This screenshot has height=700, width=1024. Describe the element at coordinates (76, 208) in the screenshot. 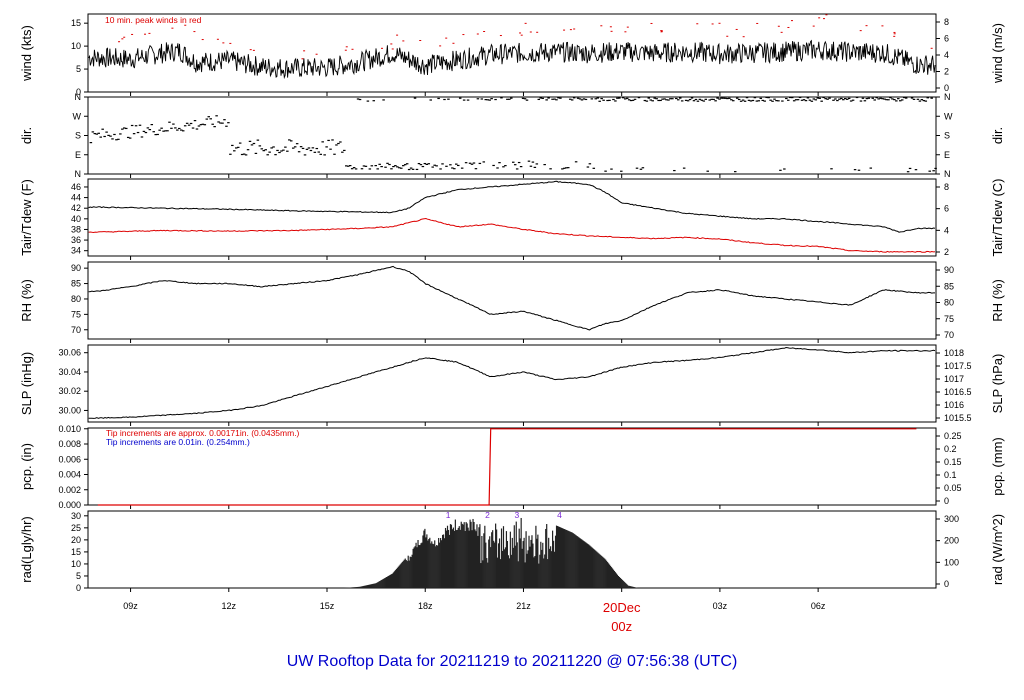

I see `temp-ytick-label: 42` at that location.